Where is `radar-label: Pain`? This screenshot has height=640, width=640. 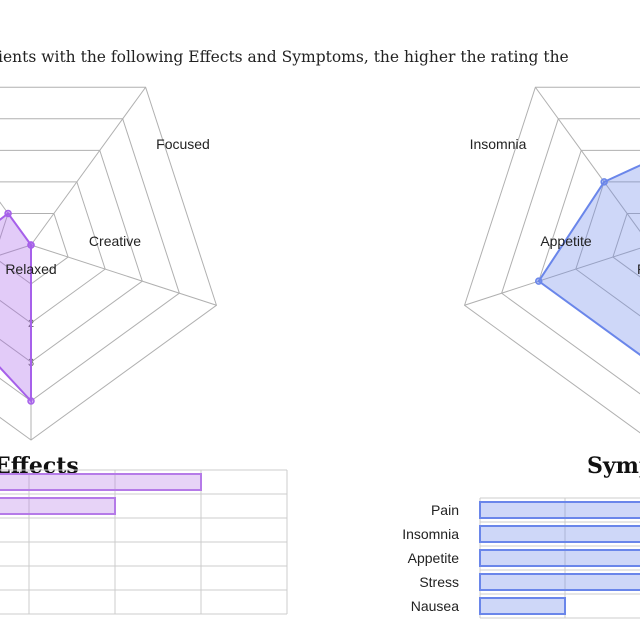
radar-label: Pain is located at coordinates (638, 269).